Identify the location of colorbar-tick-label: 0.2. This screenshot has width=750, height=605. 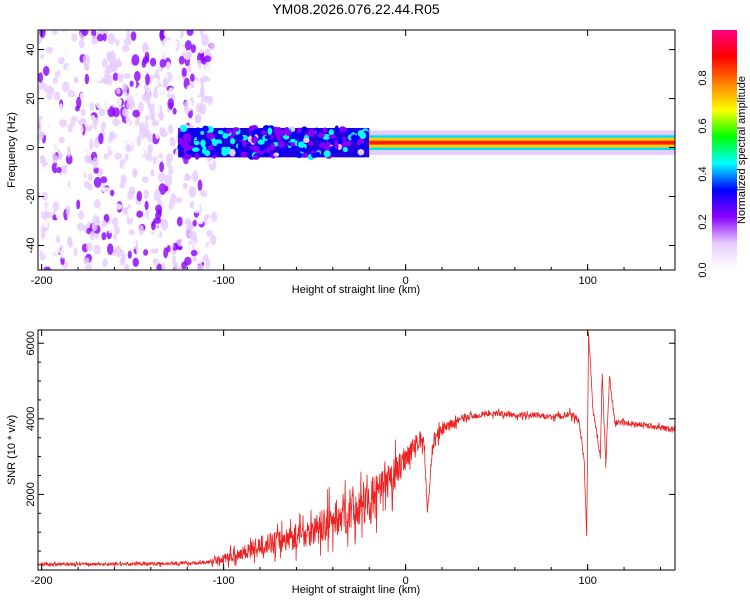
(703, 221).